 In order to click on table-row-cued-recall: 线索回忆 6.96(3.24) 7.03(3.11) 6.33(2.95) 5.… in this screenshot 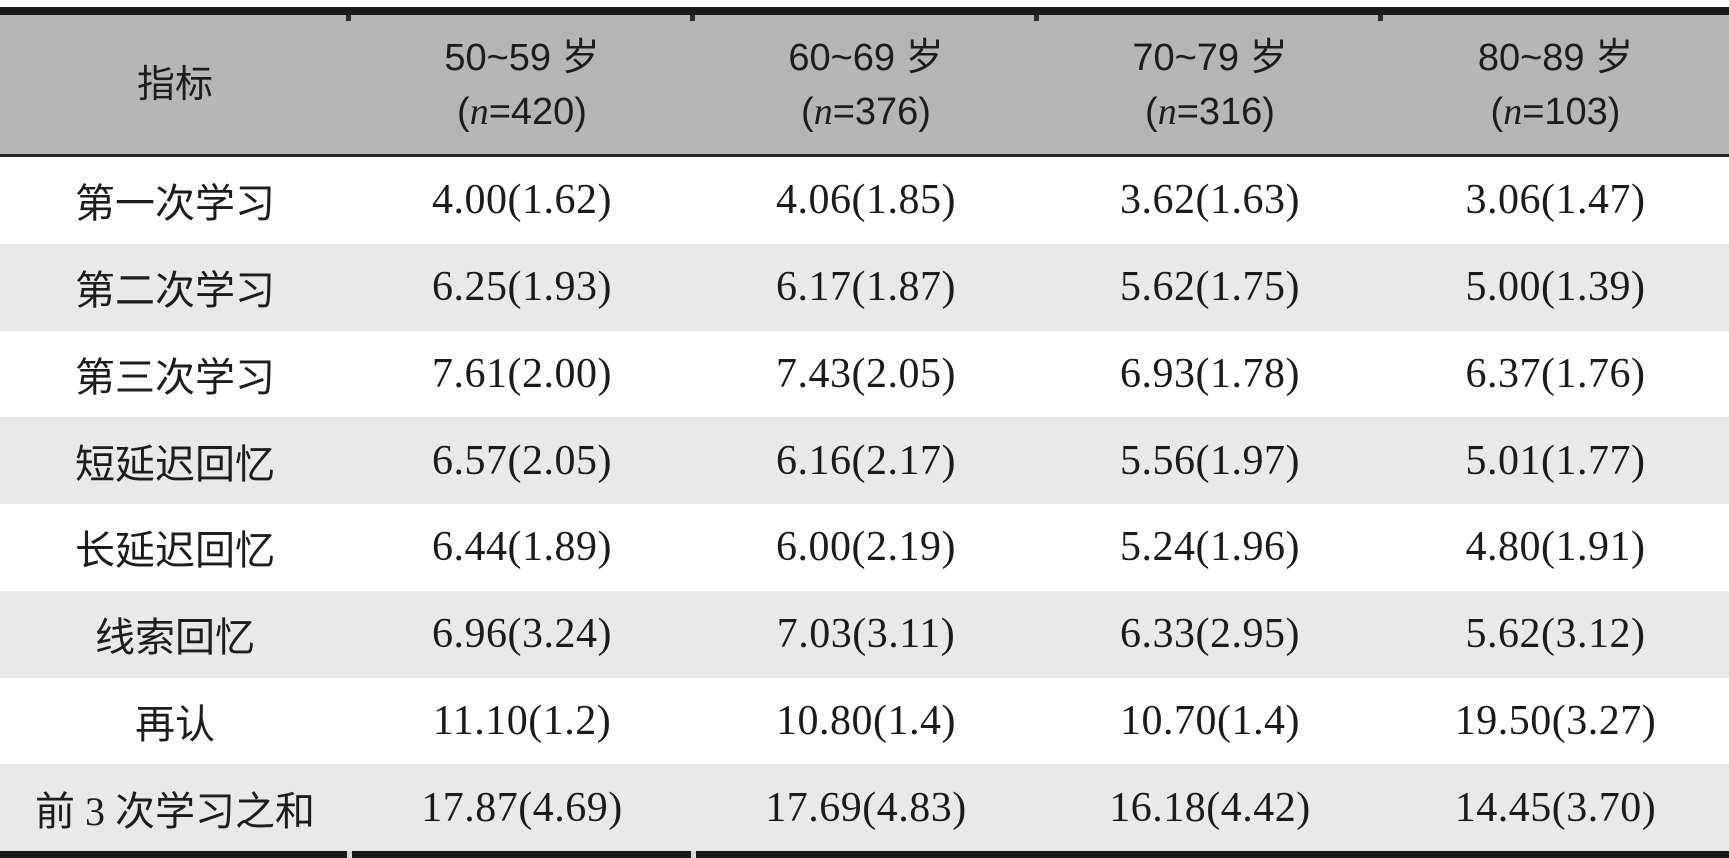, I will do `click(864, 634)`.